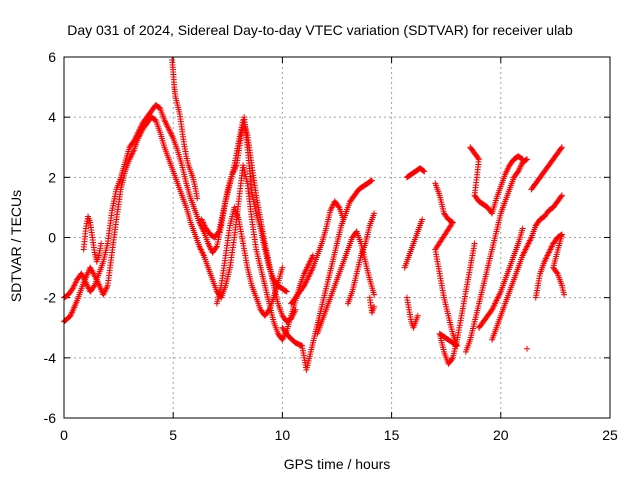 The width and height of the screenshot is (640, 480). Describe the element at coordinates (52, 117) in the screenshot. I see `y-tick-label: 4` at that location.